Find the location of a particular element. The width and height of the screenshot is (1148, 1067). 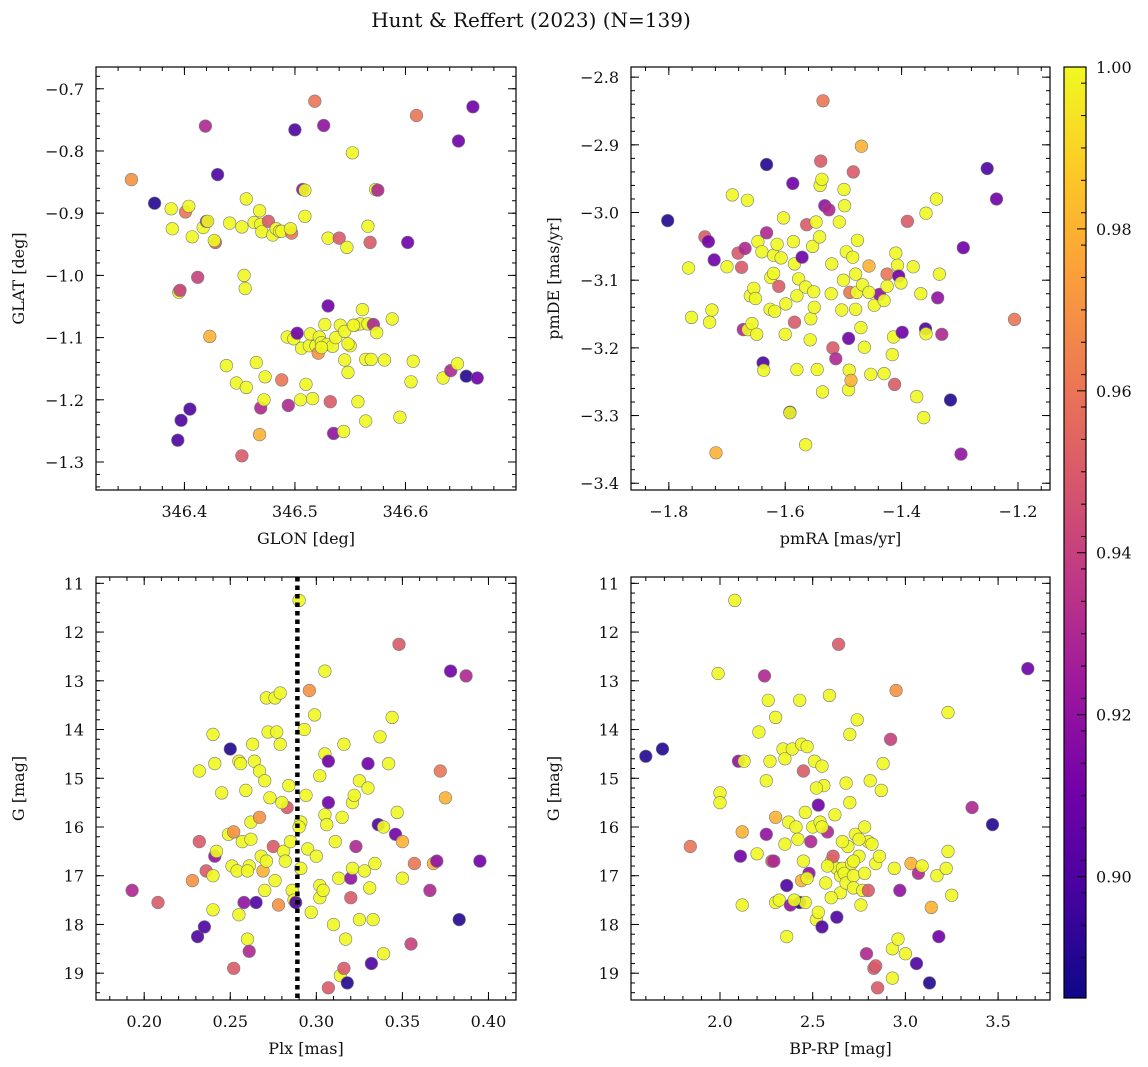

y-tick-label: 15 is located at coordinates (609, 778).